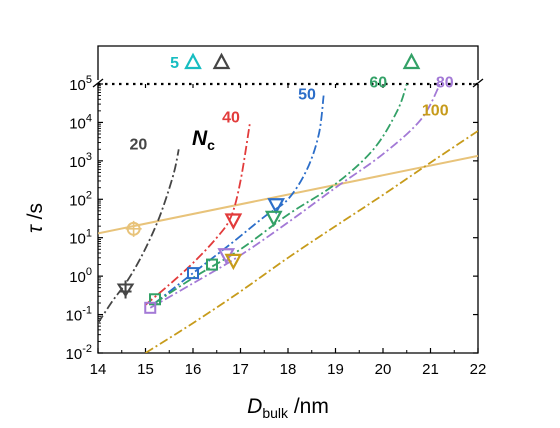 The height and width of the screenshot is (428, 560). I want to click on x-tick-label: 19, so click(335, 369).